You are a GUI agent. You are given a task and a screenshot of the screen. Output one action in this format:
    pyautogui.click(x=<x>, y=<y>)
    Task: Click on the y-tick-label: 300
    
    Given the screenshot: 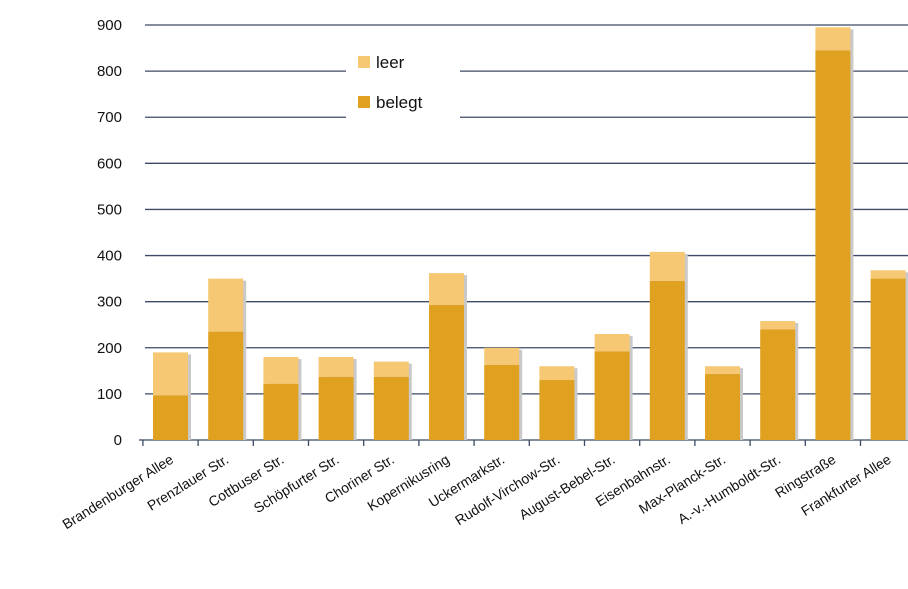 What is the action you would take?
    pyautogui.click(x=109, y=302)
    